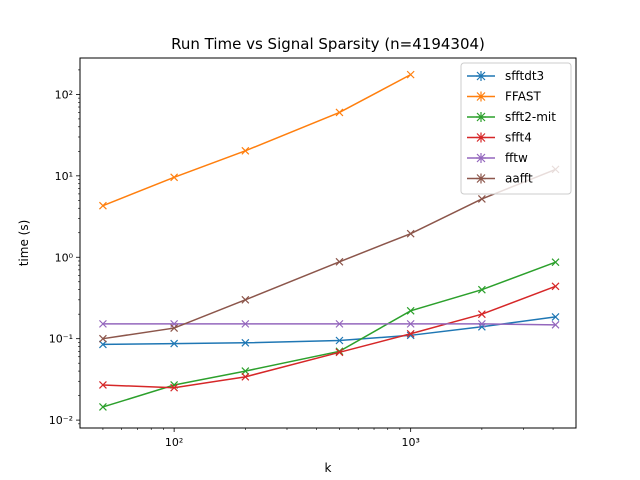 The image size is (640, 480). I want to click on legend-label: sfft4, so click(518, 138).